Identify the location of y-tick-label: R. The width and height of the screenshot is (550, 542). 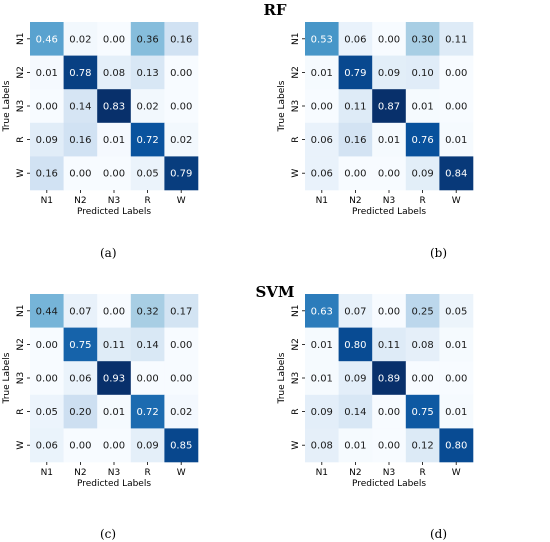
(296, 411).